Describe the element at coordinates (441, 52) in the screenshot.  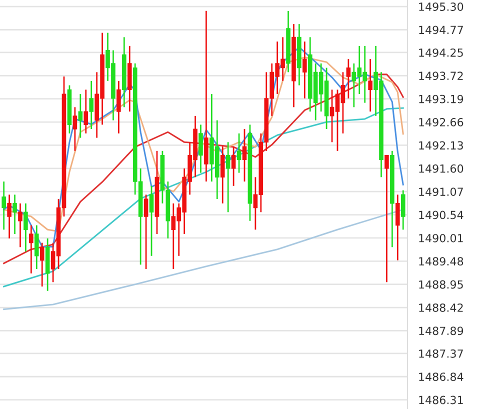
I see `y-tick-label: 1494.25` at that location.